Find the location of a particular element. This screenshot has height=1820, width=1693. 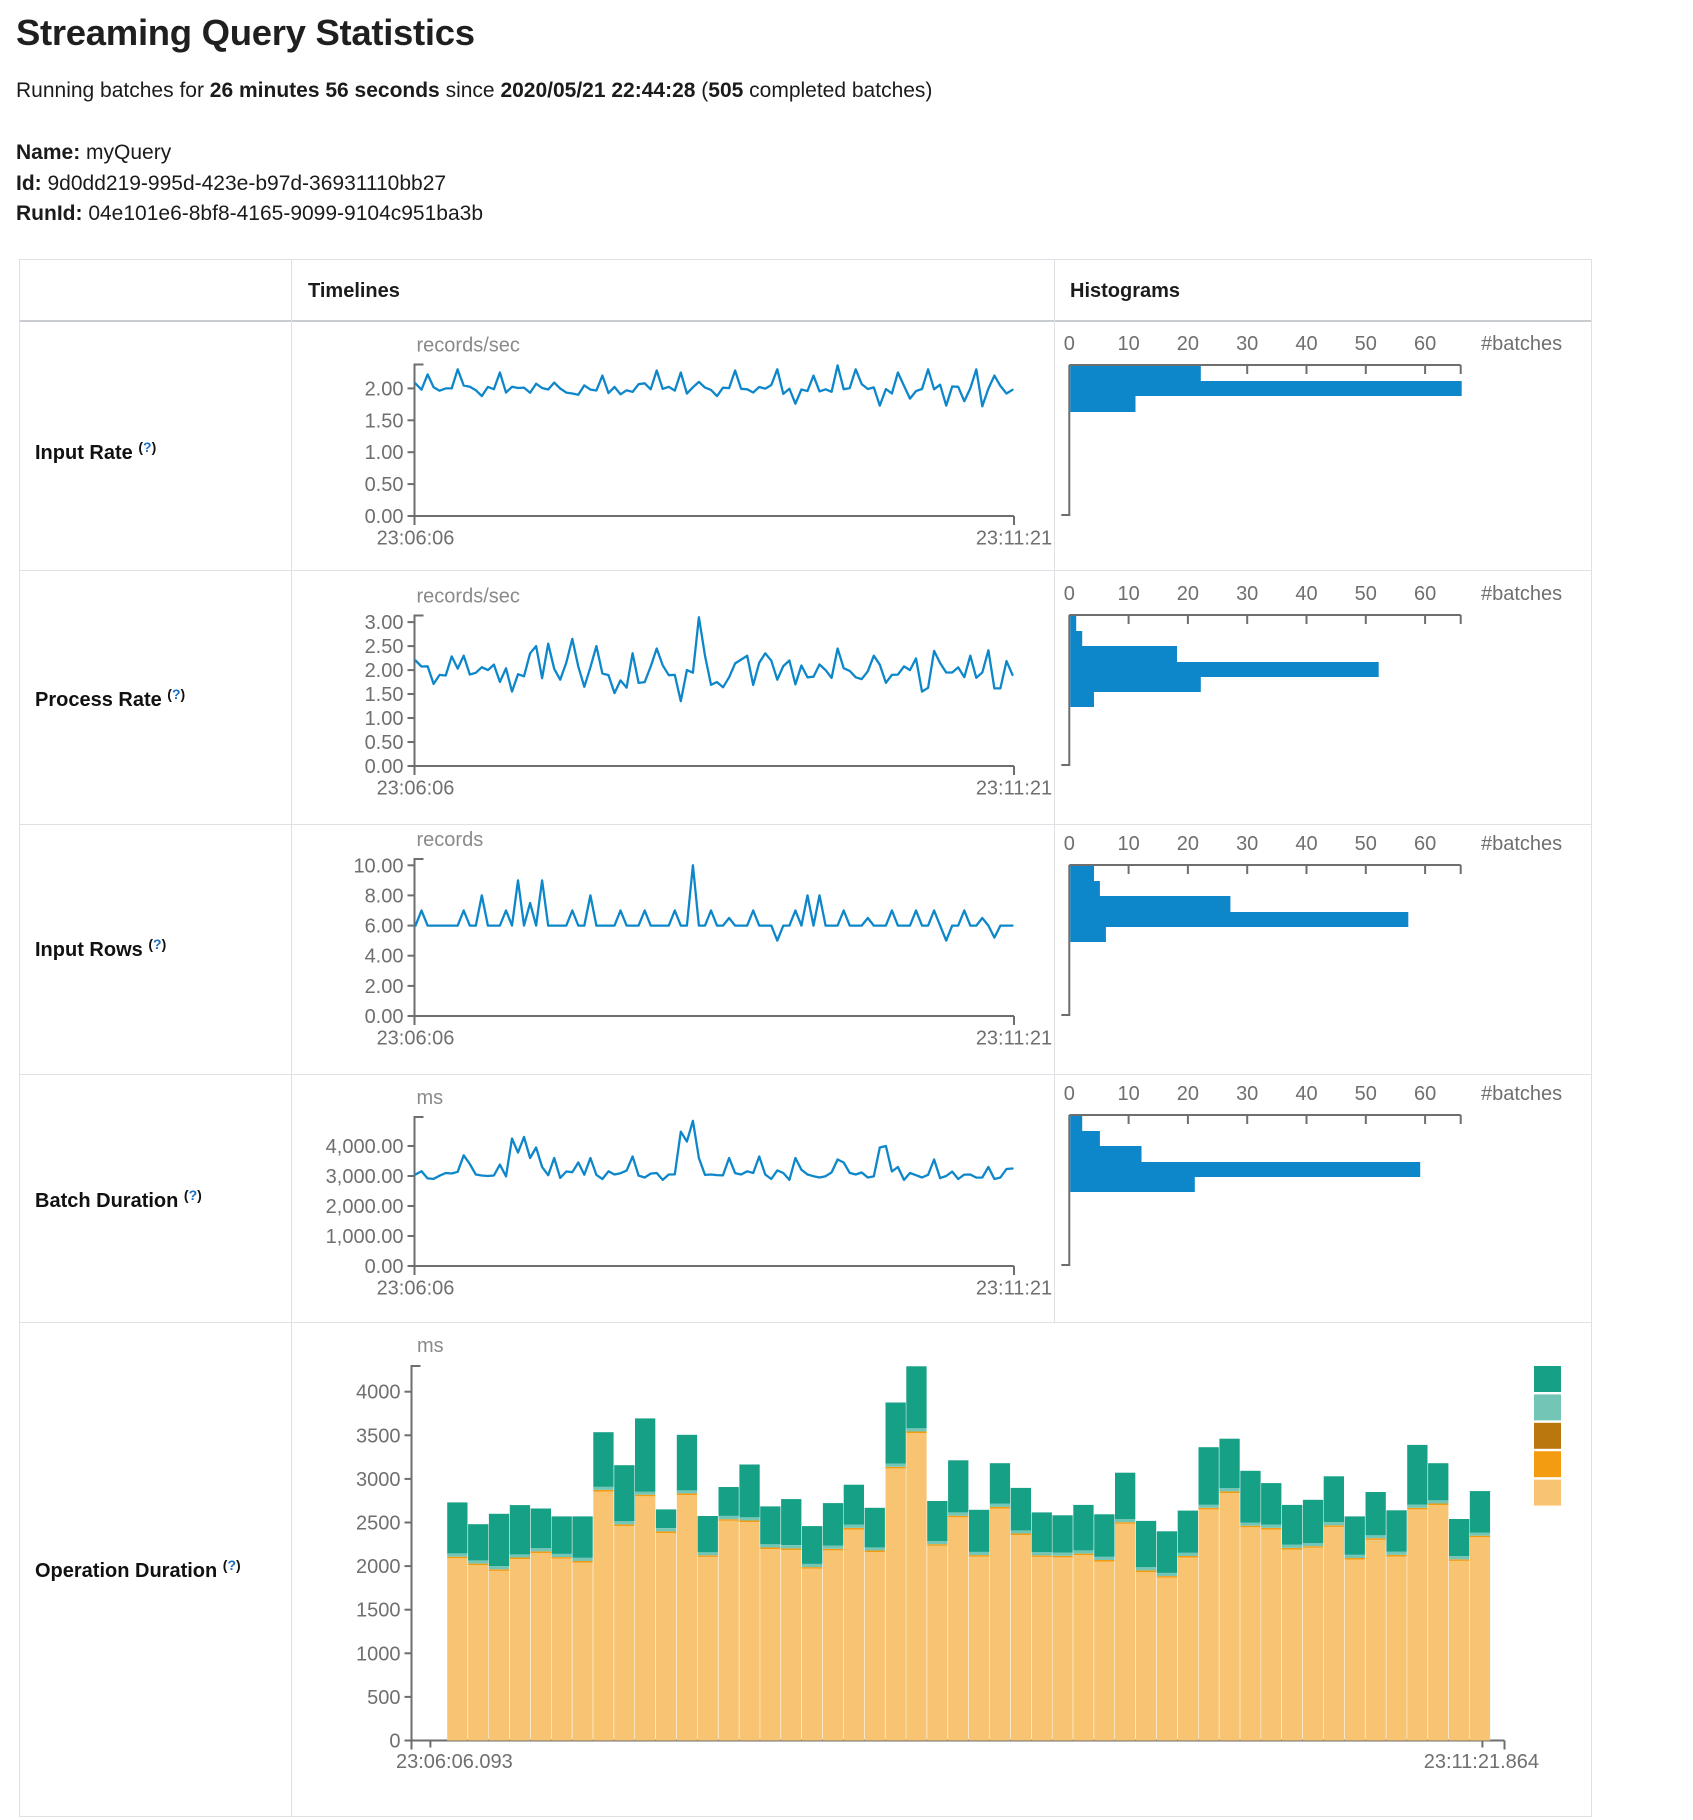

svg-text: 4,000.00 is located at coordinates (365, 1147).